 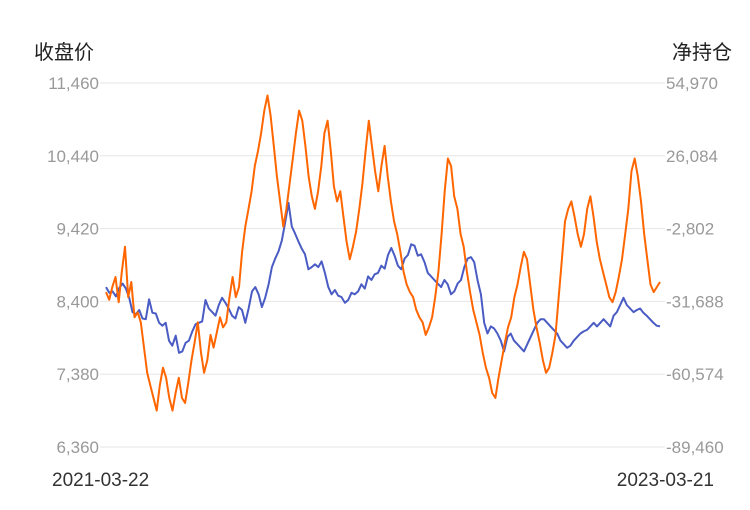 What do you see at coordinates (64, 53) in the screenshot?
I see `left-axis-title: 收盘价` at bounding box center [64, 53].